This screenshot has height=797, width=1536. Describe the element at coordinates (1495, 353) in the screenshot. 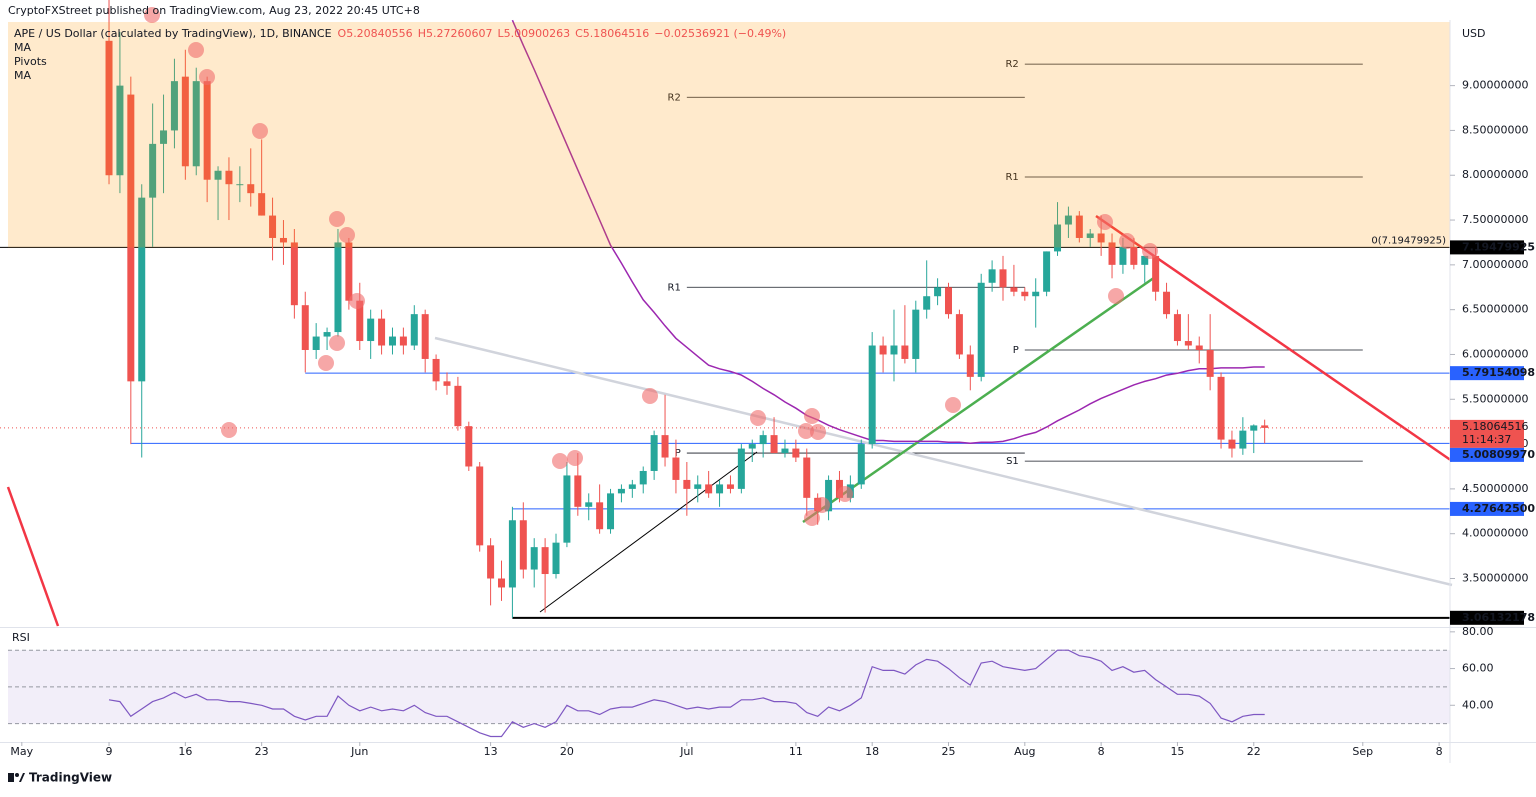

I see `y-tick-label: 6.00000000` at that location.